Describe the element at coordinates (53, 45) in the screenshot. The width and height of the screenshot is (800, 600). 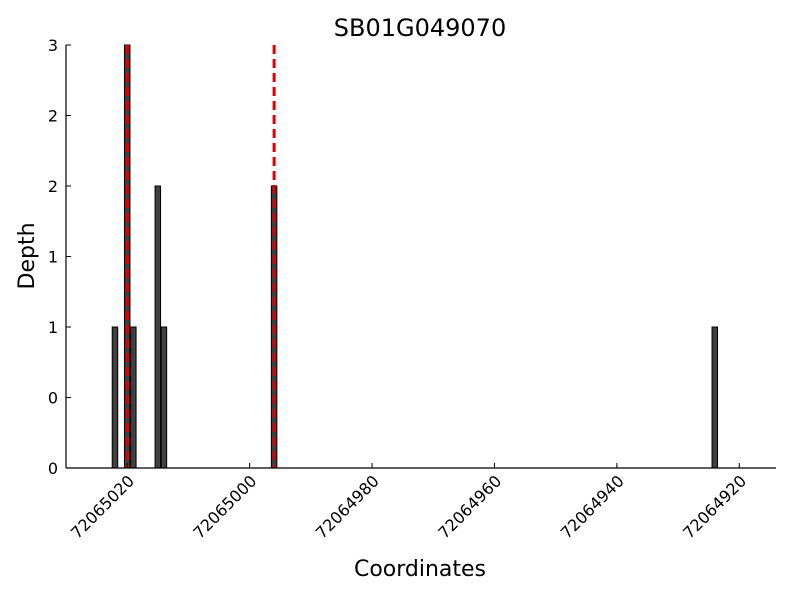
I see `y-tick-label-6: 3` at that location.